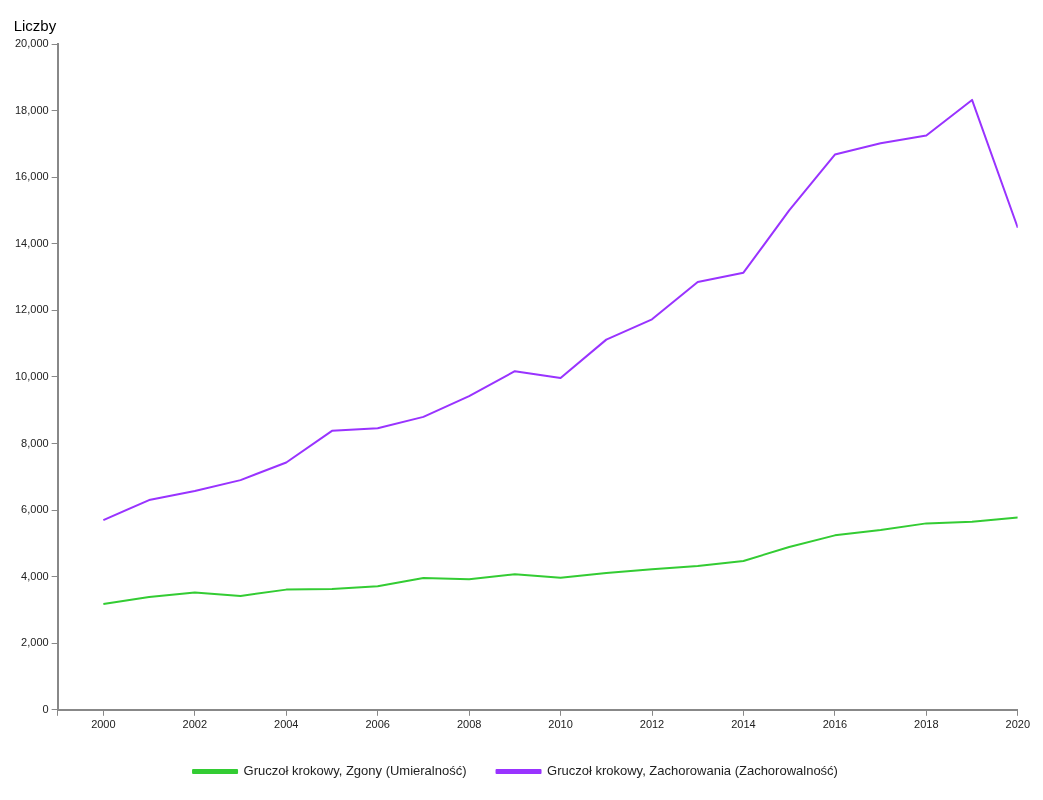  I want to click on legend-label: Gruczoł krokowy, Zgony (Umieralność), so click(355, 771).